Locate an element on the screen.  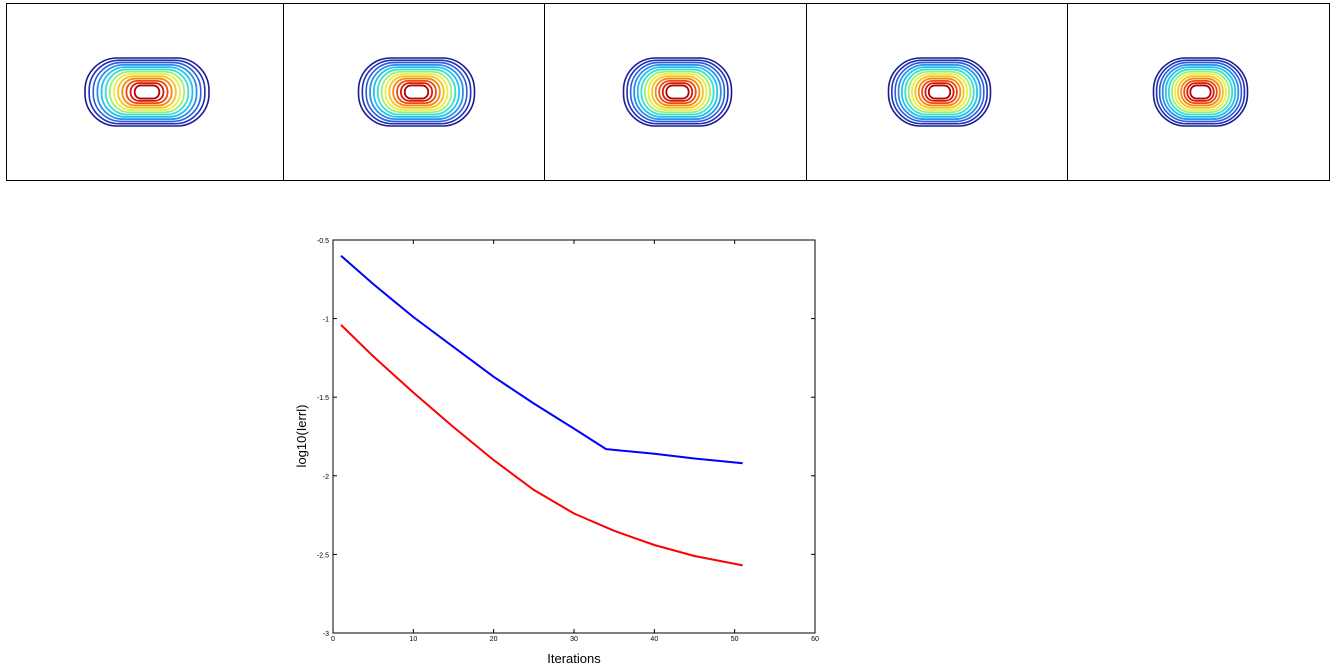
x-tick-label: 0 is located at coordinates (333, 639).